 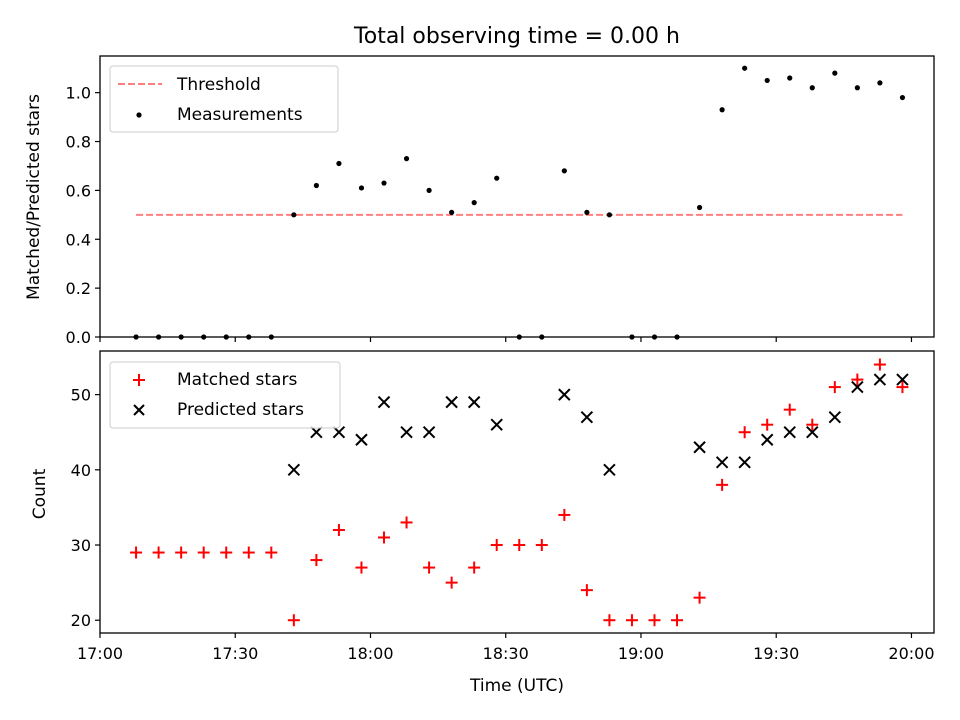 What do you see at coordinates (641, 653) in the screenshot?
I see `x-tick-label: 19:00` at bounding box center [641, 653].